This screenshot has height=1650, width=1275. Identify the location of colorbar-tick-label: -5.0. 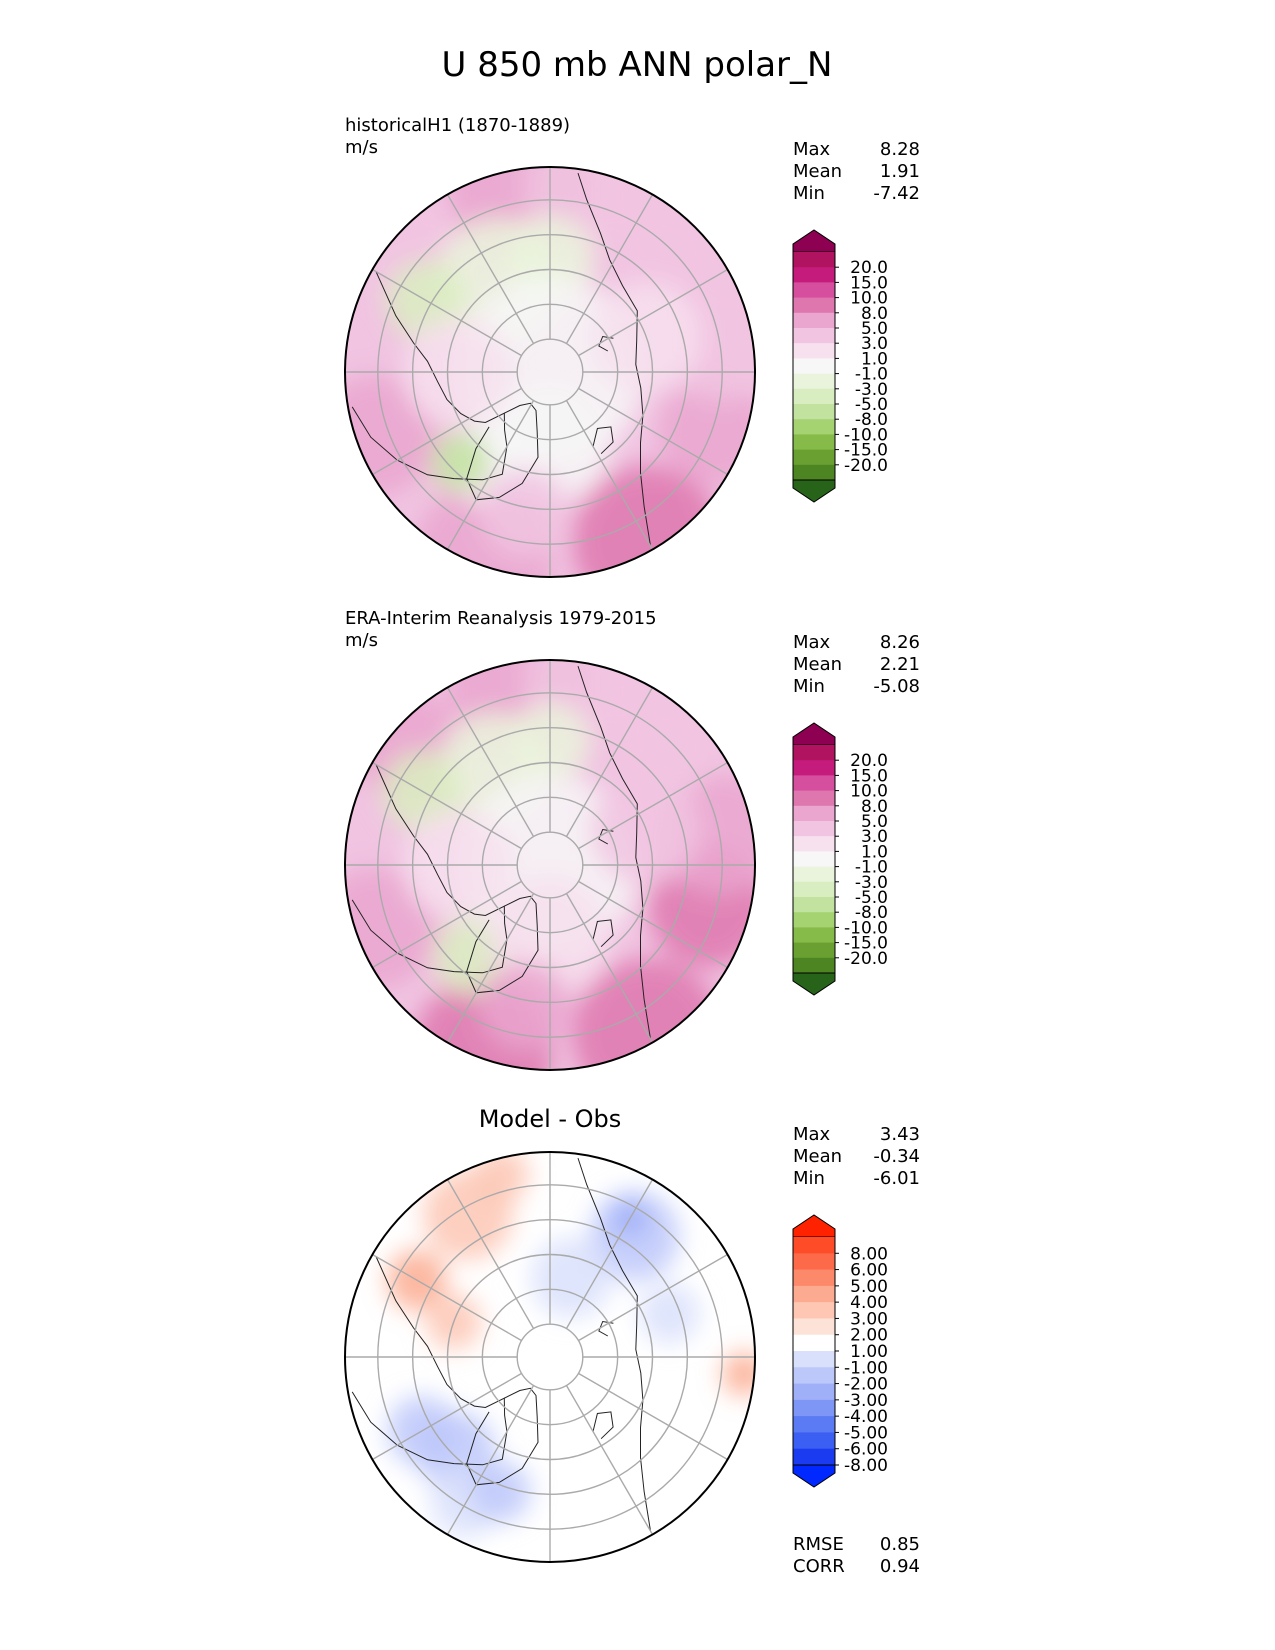
(871, 405).